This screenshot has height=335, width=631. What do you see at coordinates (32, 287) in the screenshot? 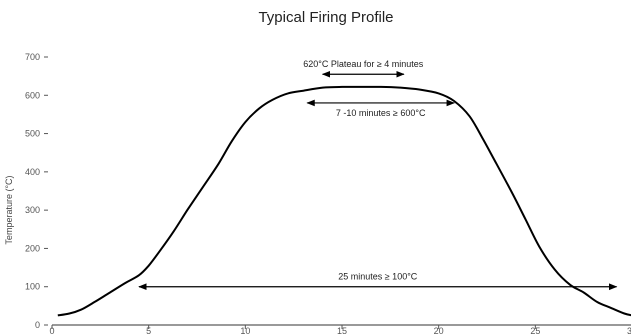
I see `y-tick-label: 100` at bounding box center [32, 287].